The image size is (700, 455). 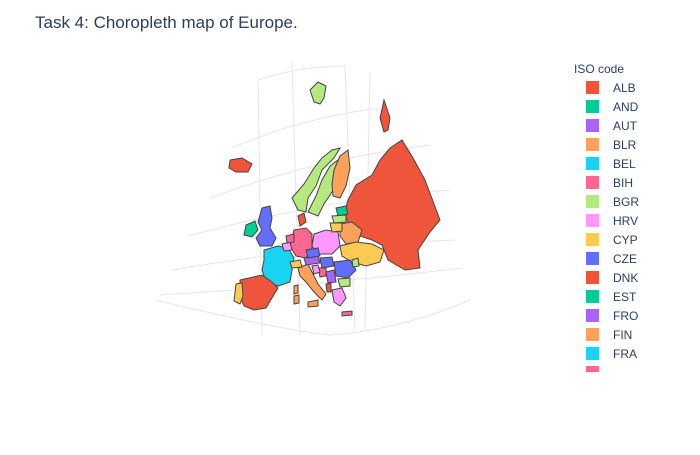 What do you see at coordinates (251, 229) in the screenshot?
I see `country-ireland` at bounding box center [251, 229].